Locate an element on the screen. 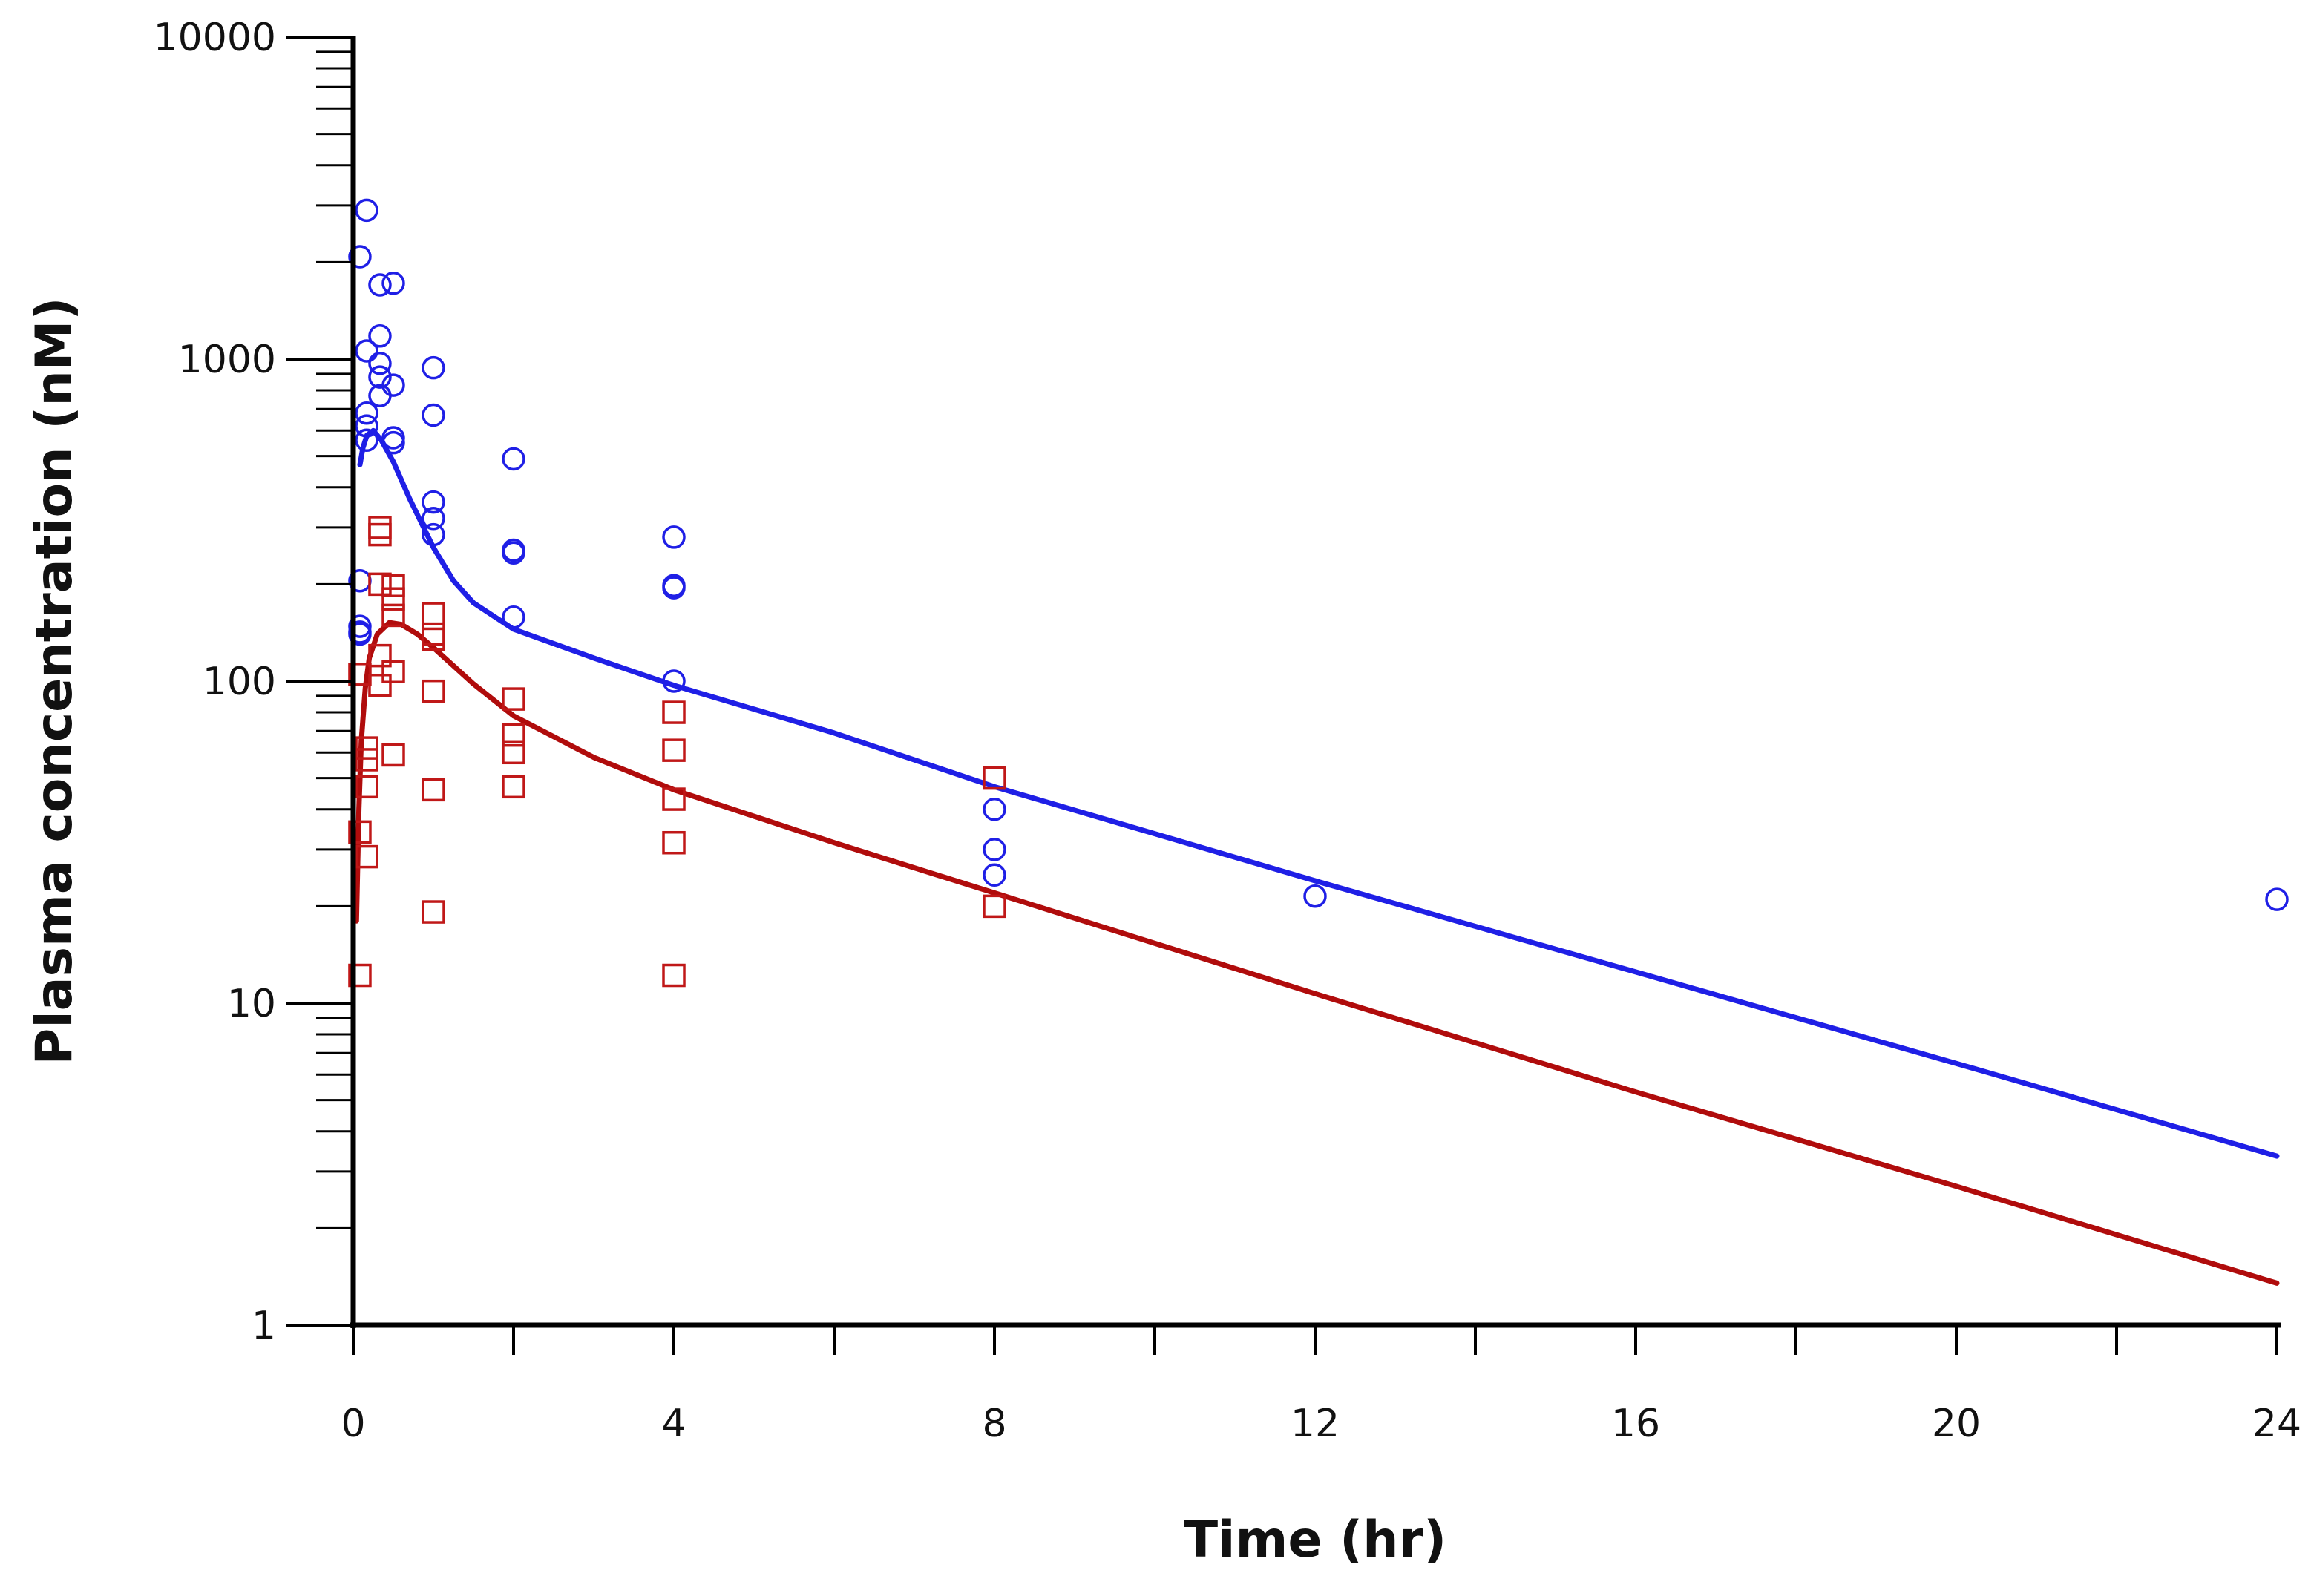 This screenshot has height=1596, width=2311. y-tick-label: 1 is located at coordinates (264, 1326).